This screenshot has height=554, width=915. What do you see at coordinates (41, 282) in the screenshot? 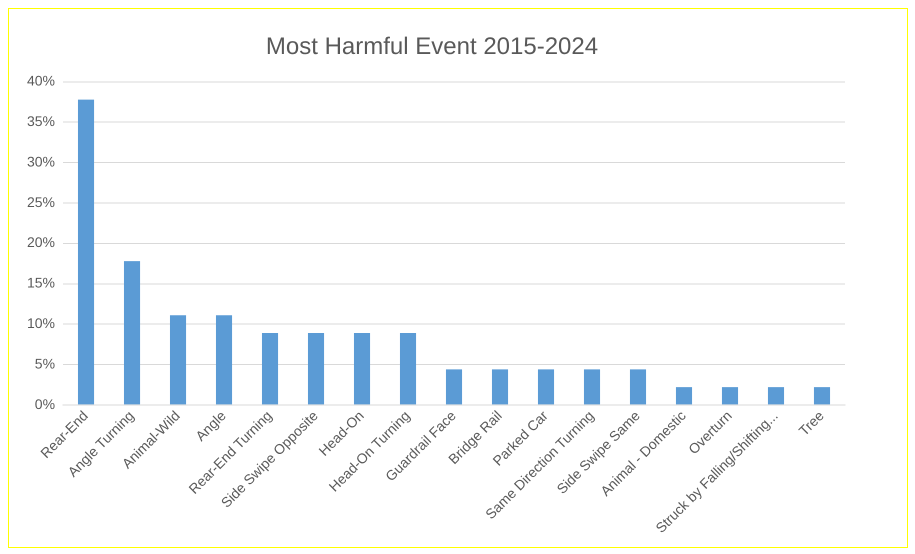
I see `y-tick-label: 15%` at bounding box center [41, 282].